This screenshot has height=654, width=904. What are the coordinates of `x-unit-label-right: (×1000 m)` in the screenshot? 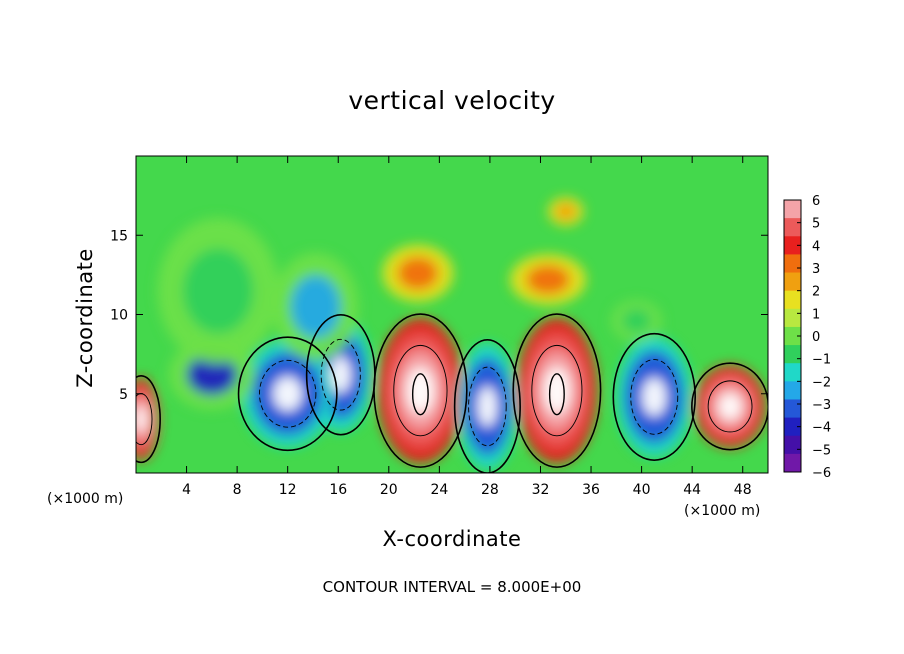 It's located at (722, 511).